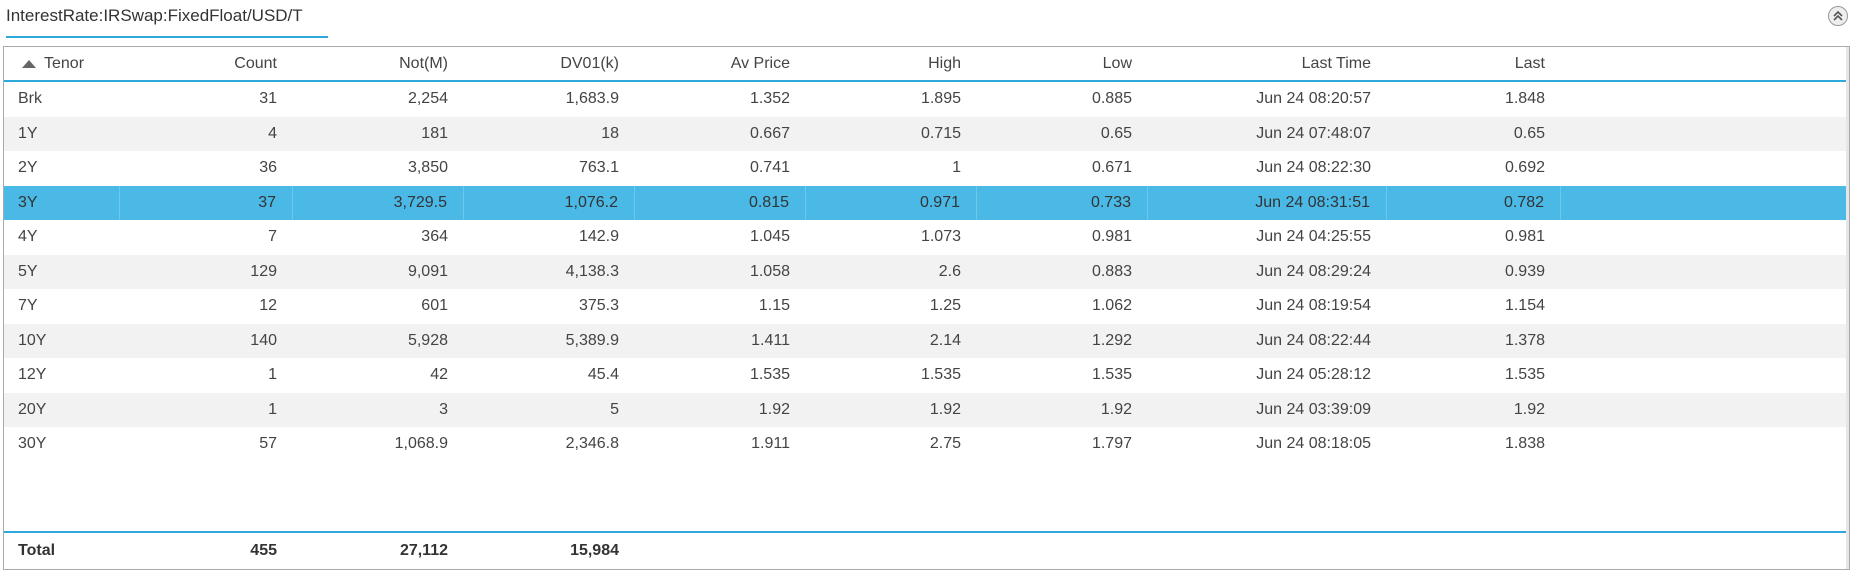 This screenshot has height=572, width=1858. What do you see at coordinates (206, 202) in the screenshot?
I see `cell-count: 37` at bounding box center [206, 202].